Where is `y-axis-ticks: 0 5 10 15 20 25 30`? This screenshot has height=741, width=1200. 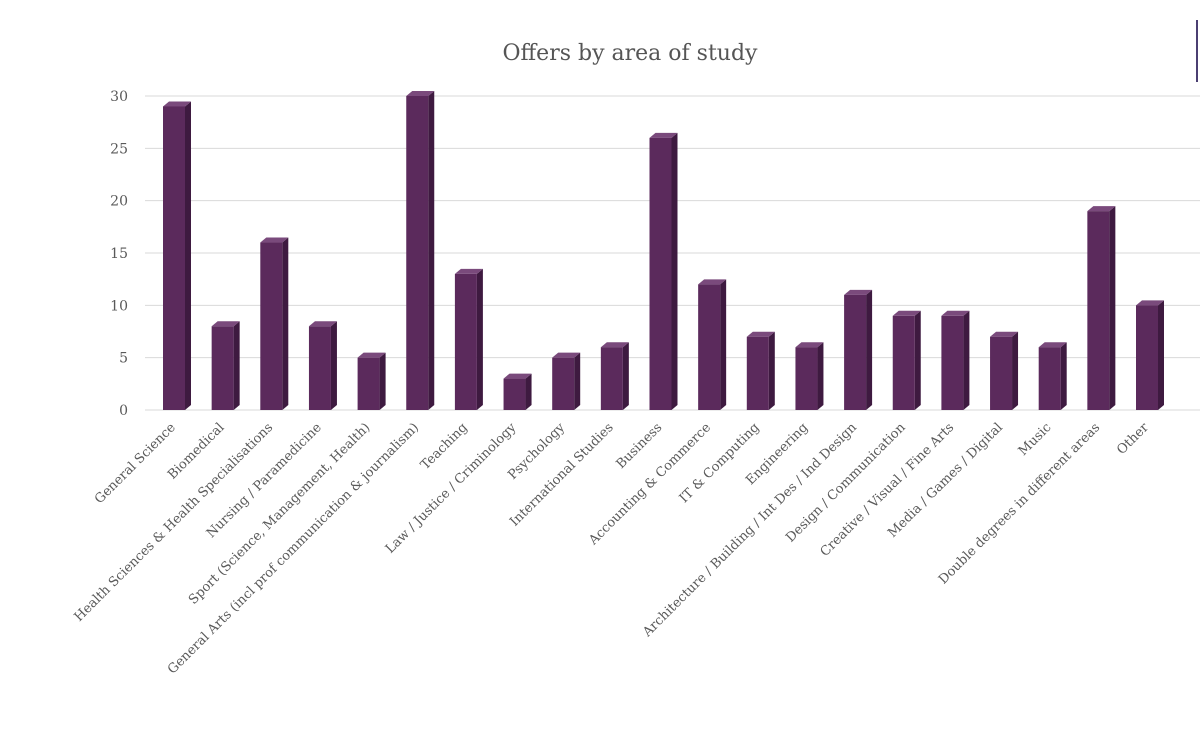
y-axis-ticks: 0 5 10 15 20 25 30 is located at coordinates (119, 254).